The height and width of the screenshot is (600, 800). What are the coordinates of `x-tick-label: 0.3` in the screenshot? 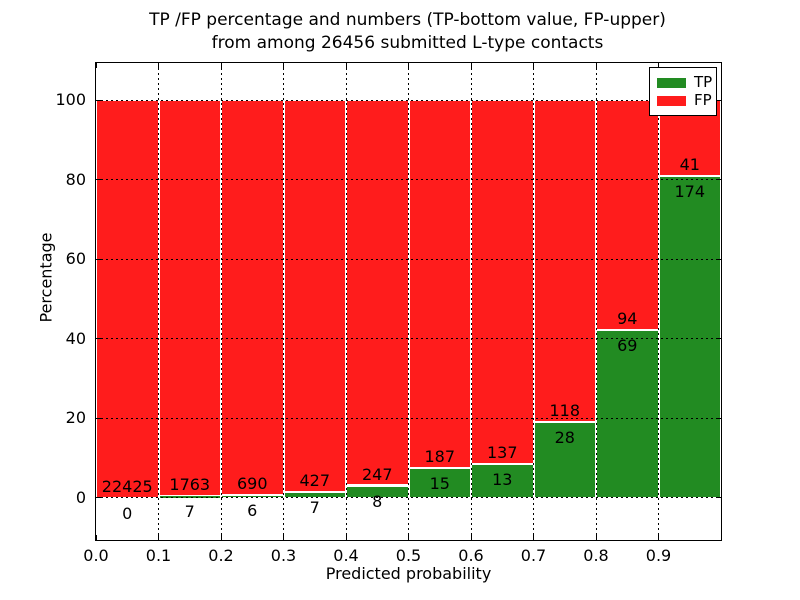 It's located at (283, 555).